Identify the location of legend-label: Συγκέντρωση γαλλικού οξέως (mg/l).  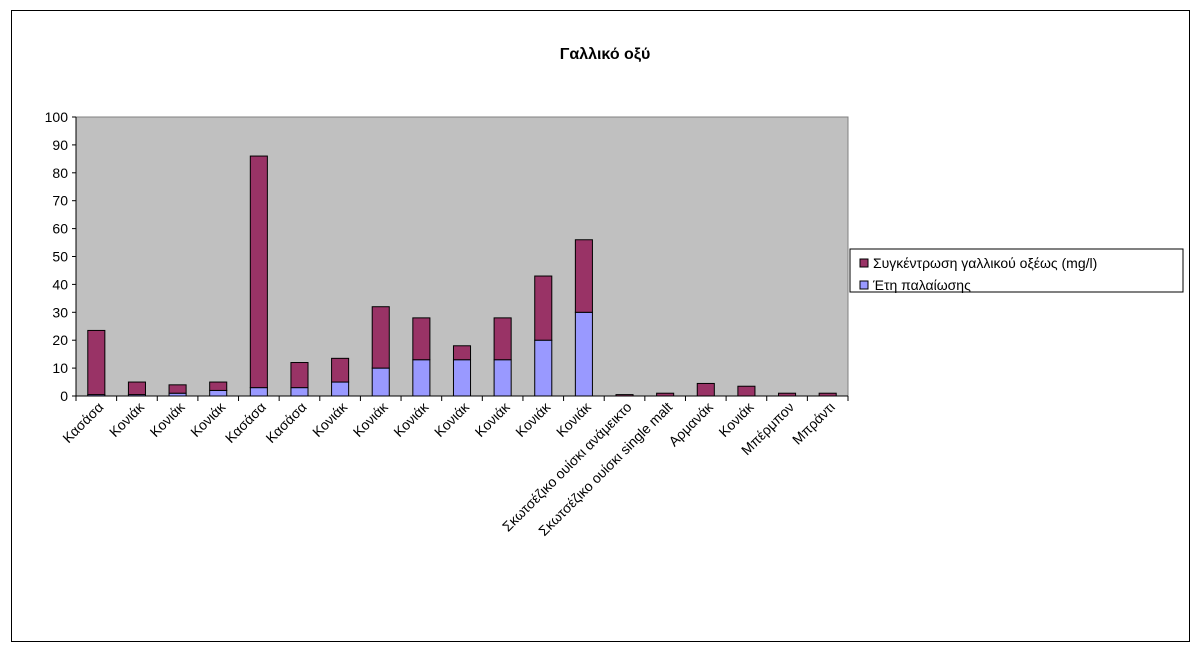
(985, 263).